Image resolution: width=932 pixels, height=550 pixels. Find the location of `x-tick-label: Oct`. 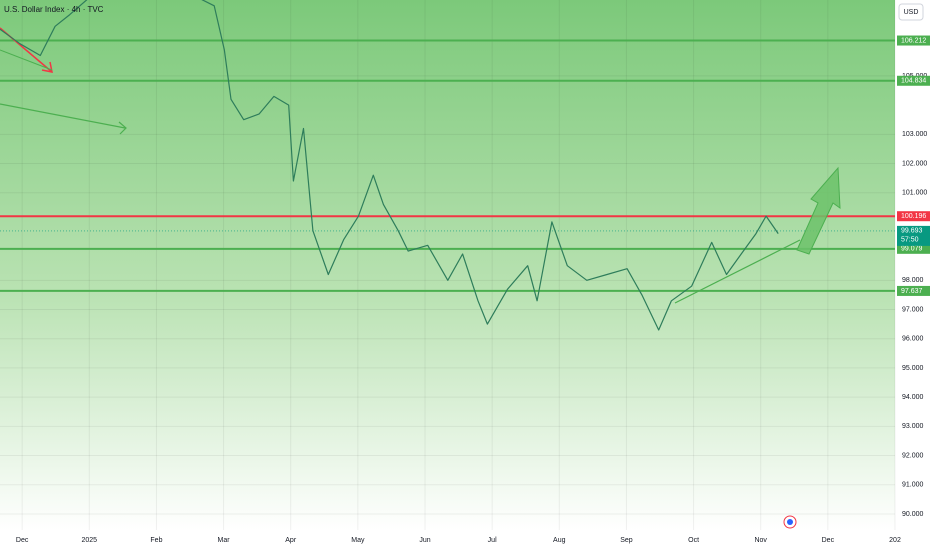

x-tick-label: Oct is located at coordinates (693, 540).